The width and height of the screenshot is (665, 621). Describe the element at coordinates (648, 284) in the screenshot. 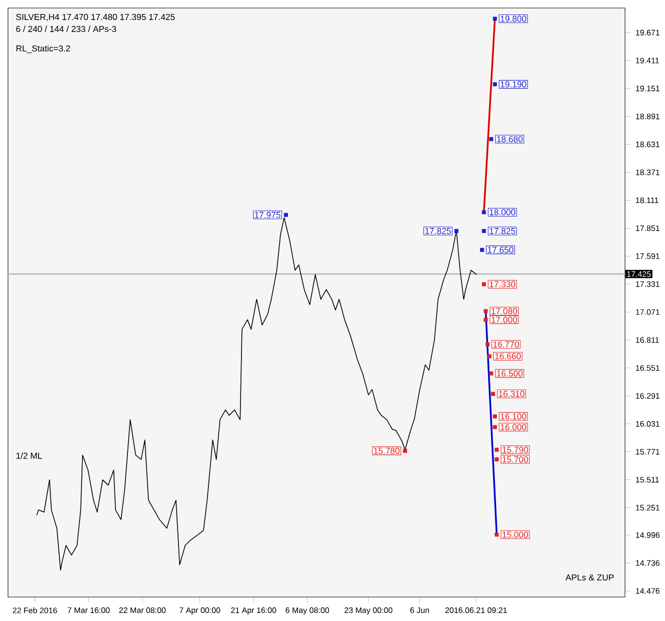

I see `y-tick-label: 17.331` at that location.